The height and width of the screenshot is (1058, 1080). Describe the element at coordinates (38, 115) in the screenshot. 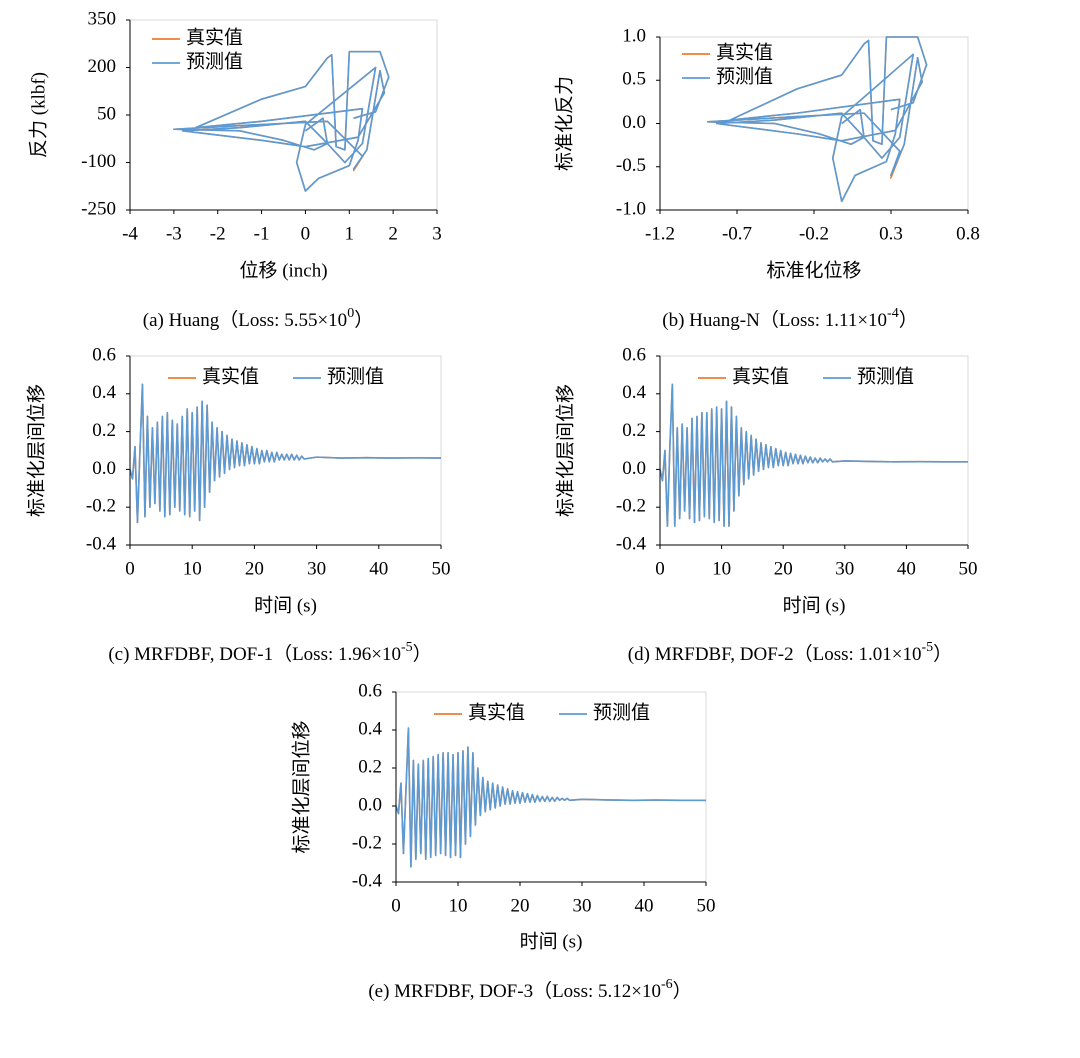

I see `y-axis-label: 反力 (klbf)` at that location.